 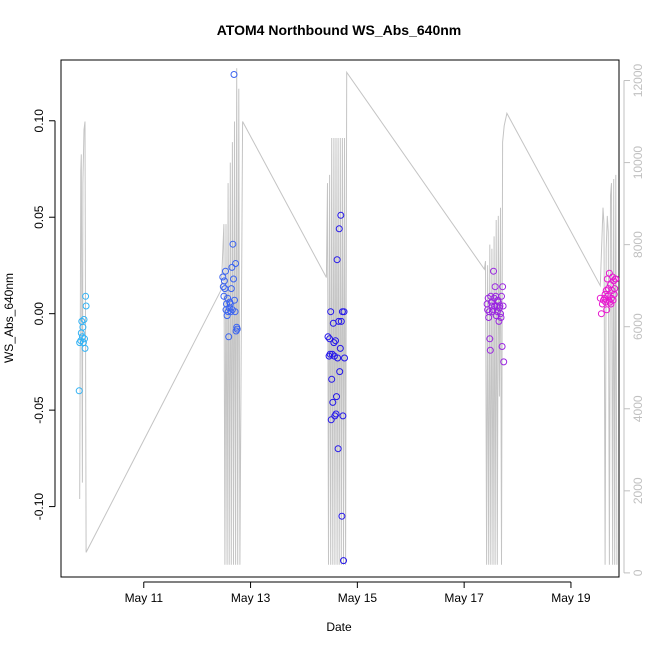 I want to click on y-tick-label: 0.00, so click(x=39, y=314).